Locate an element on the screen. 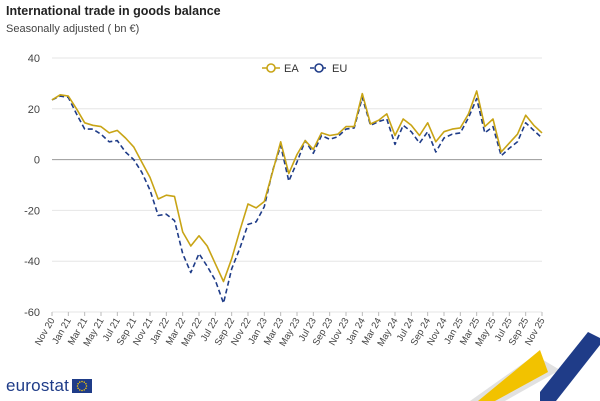 Image resolution: width=600 pixels, height=401 pixels. eu-flag-icon is located at coordinates (82, 386).